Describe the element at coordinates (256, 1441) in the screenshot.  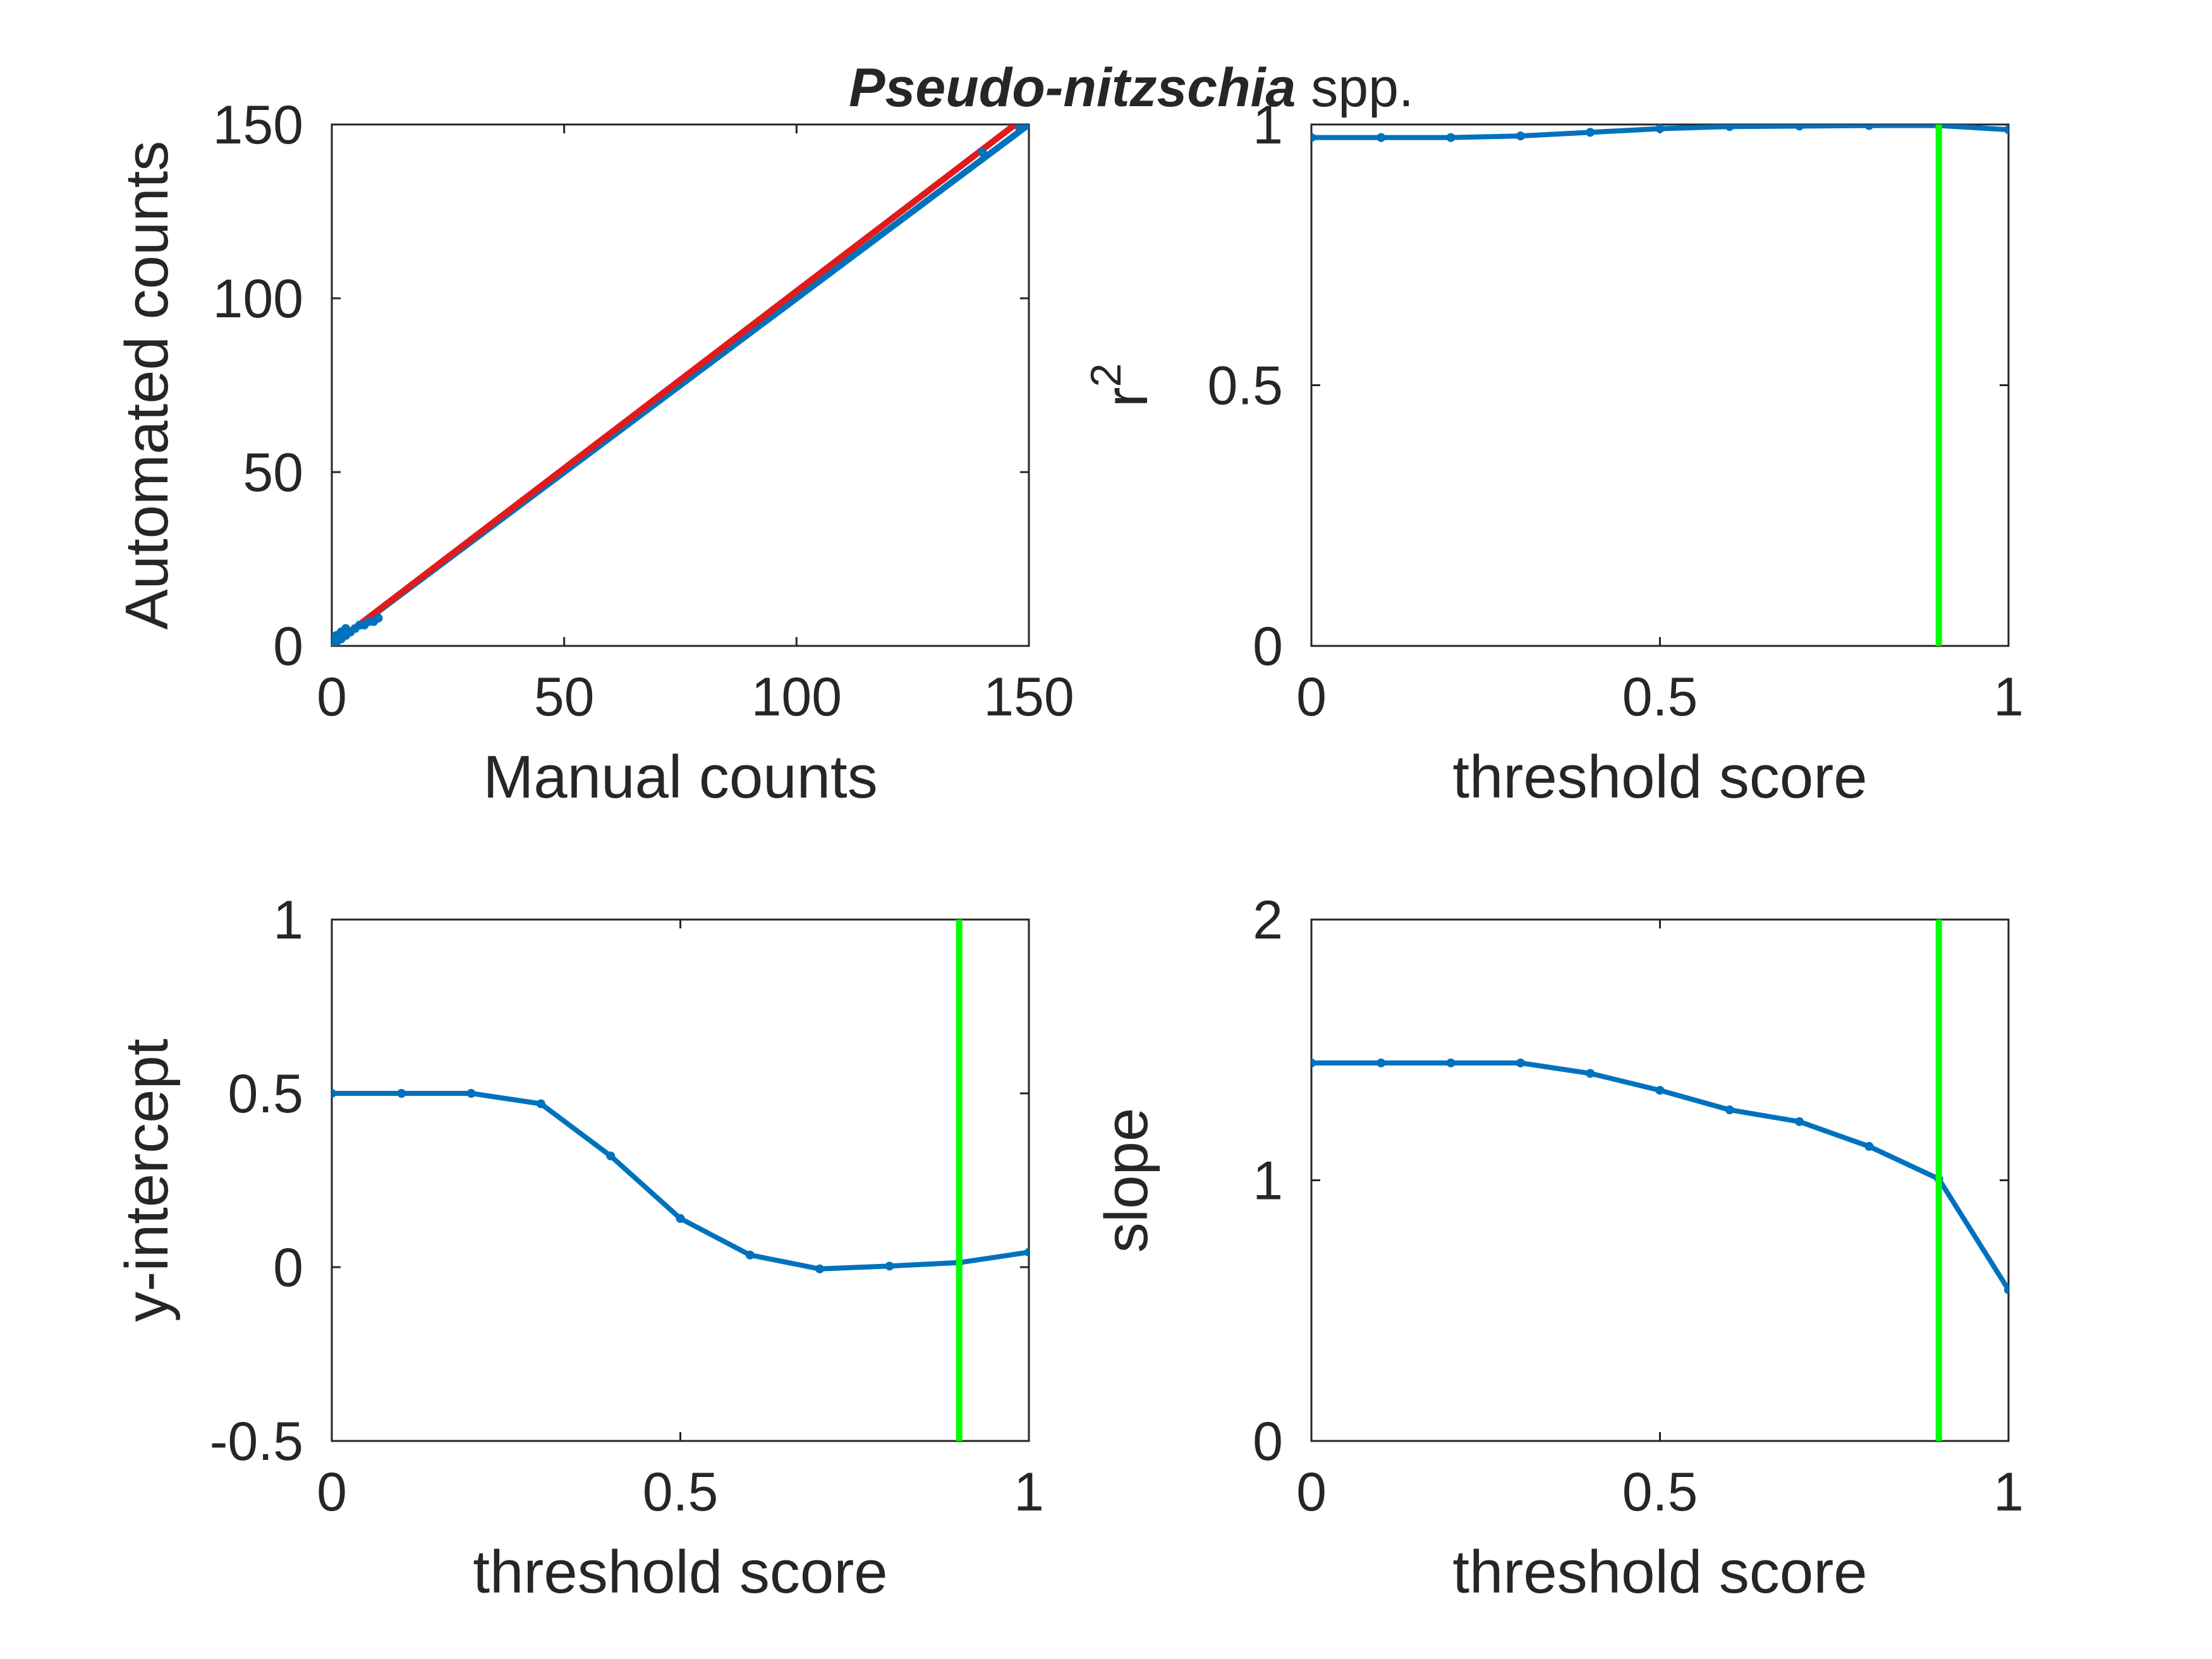
I see `y-tick-label: -0.5` at that location.